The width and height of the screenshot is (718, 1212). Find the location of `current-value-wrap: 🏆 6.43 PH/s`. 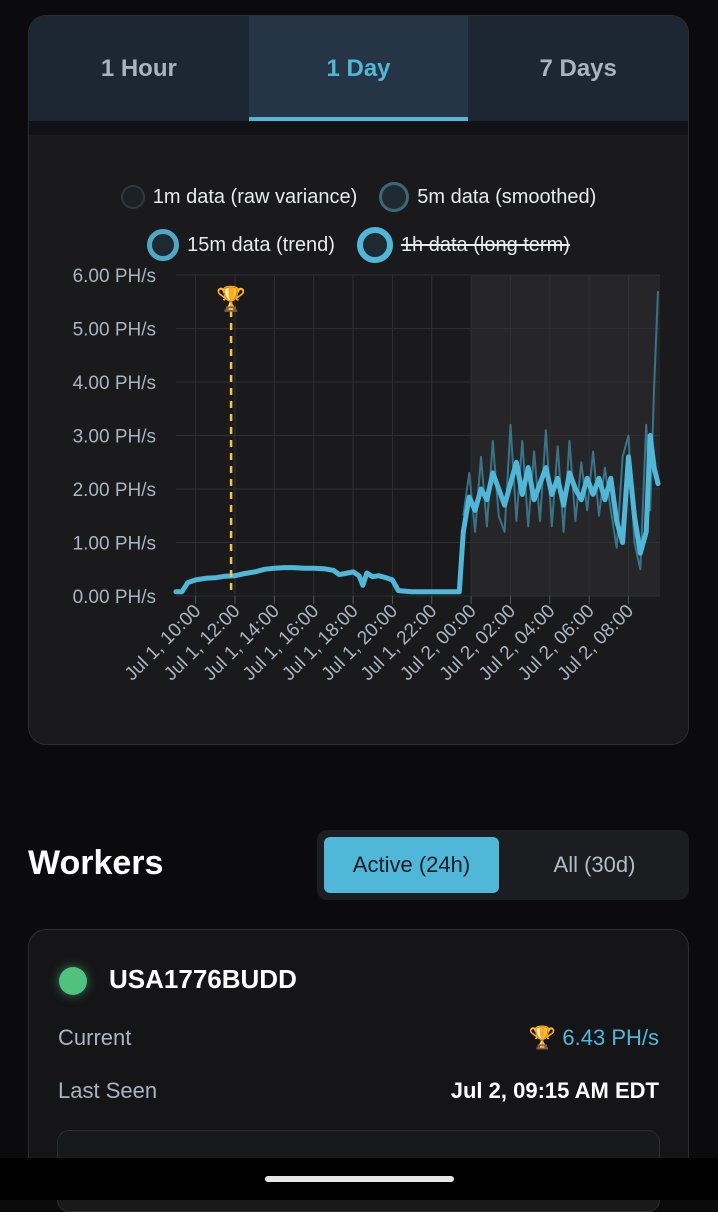

current-value-wrap: 🏆 6.43 PH/s is located at coordinates (594, 1038).